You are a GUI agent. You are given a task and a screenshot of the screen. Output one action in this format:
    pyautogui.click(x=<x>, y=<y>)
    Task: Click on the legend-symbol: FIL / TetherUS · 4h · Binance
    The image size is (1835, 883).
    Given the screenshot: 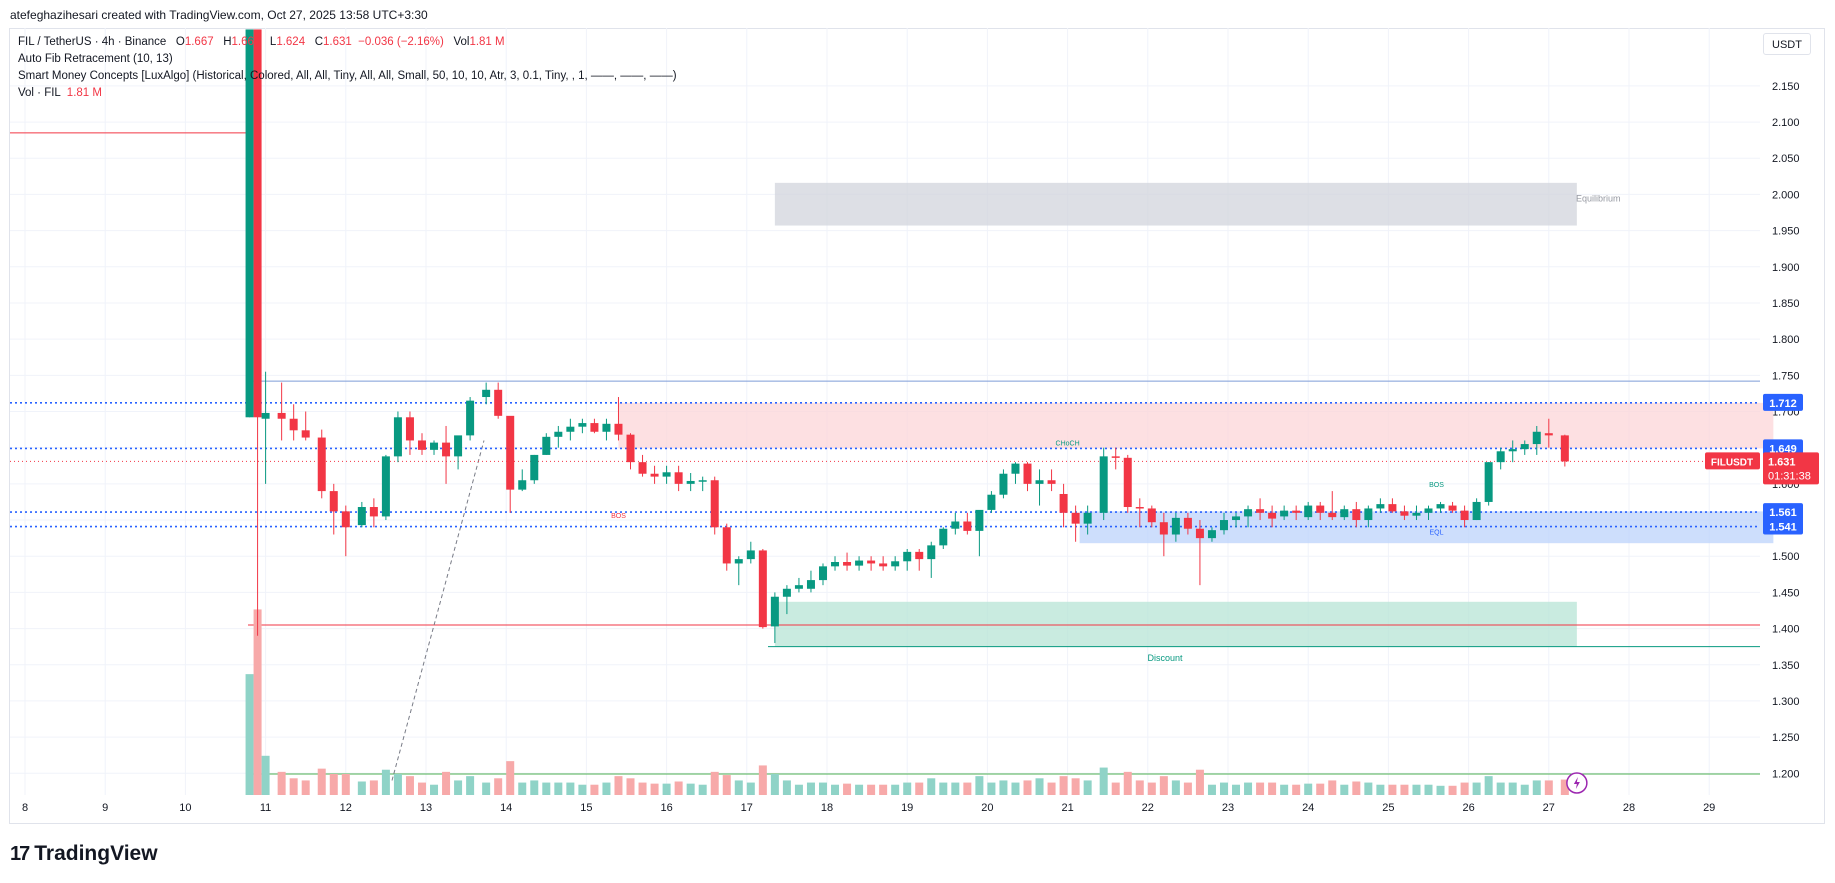 What is the action you would take?
    pyautogui.click(x=92, y=42)
    